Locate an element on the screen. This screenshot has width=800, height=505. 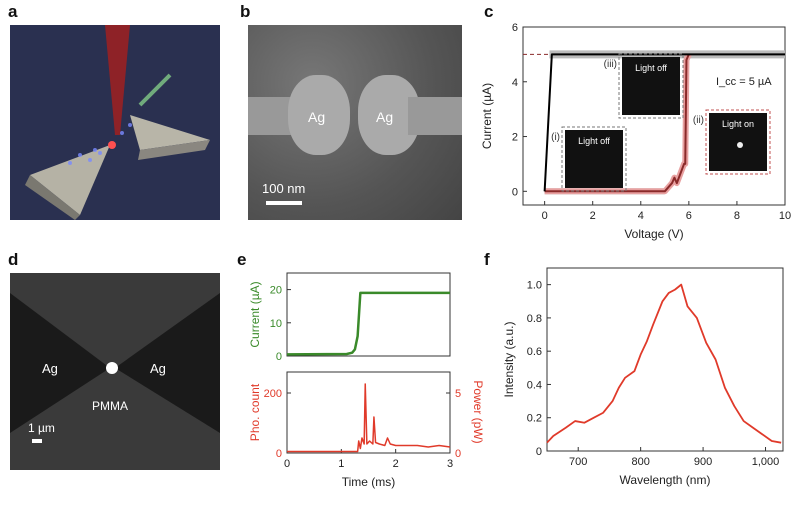
x-axis-label: Wavelength (nm) is located at coordinates (665, 480).